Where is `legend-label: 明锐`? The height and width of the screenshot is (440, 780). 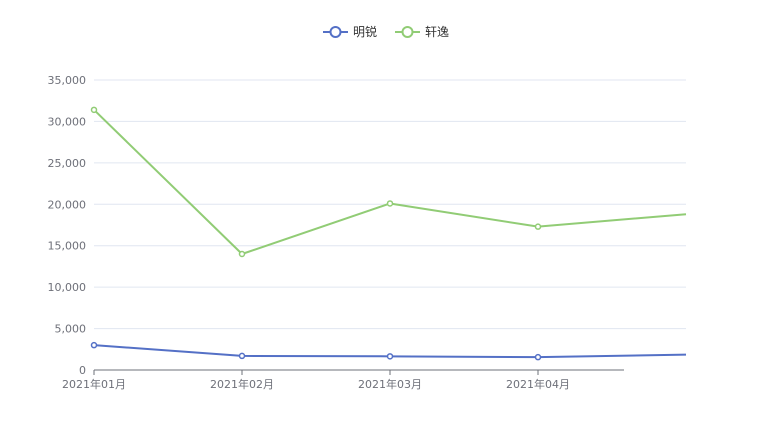 legend-label: 明锐 is located at coordinates (365, 32).